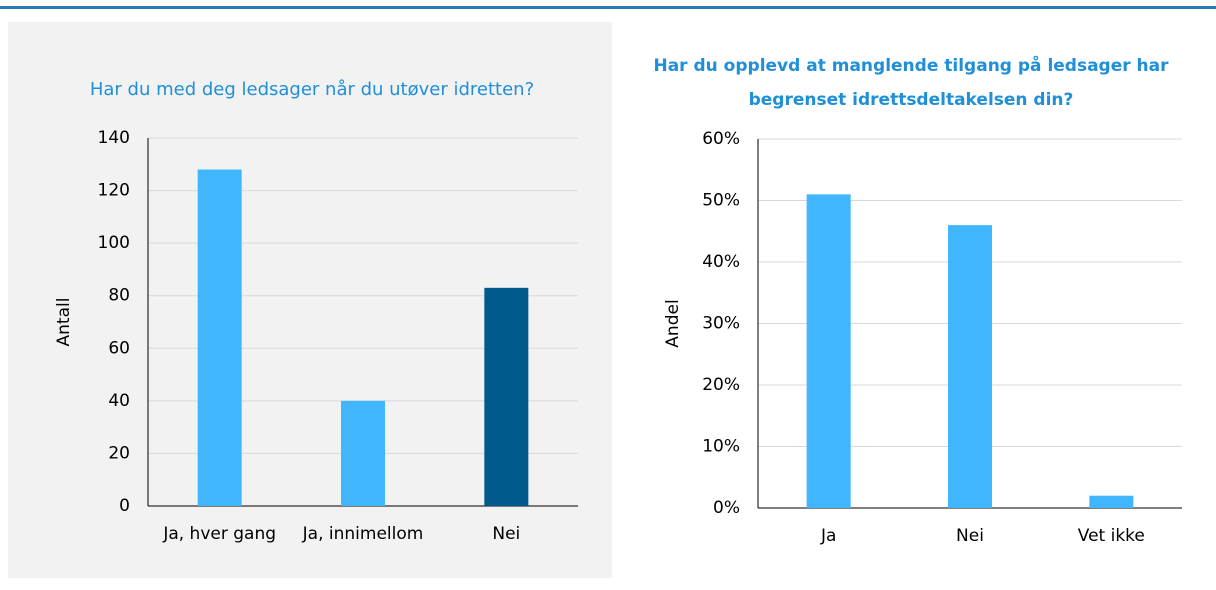 This screenshot has width=1216, height=590. I want to click on y-tick-label: 20%, so click(721, 385).